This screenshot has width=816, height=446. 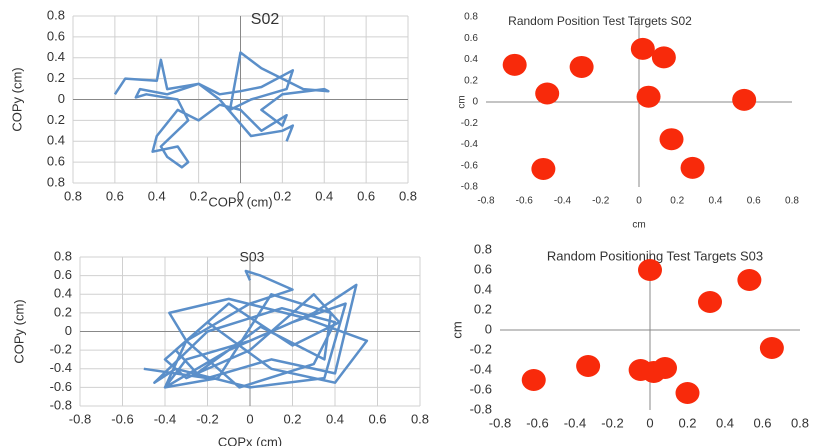 I want to click on chart-title: S03, so click(x=252, y=257).